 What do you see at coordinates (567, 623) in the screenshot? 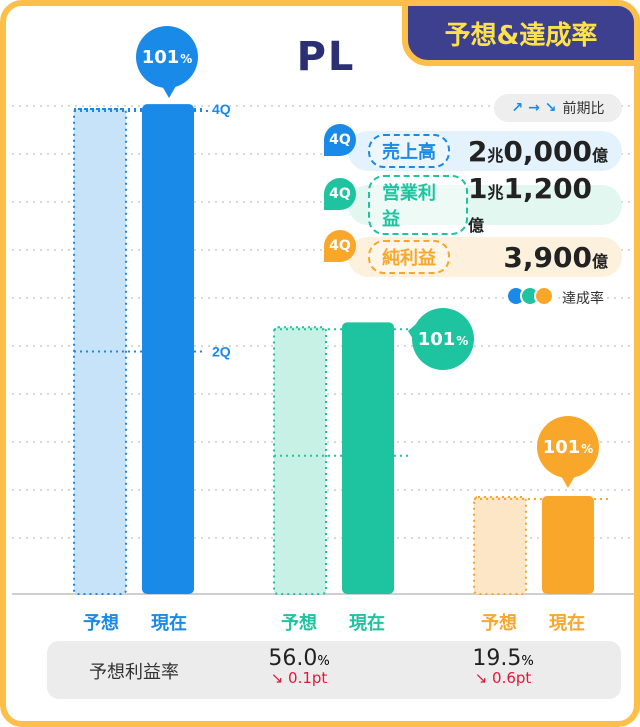
I see `x-label-net-current: 現在` at bounding box center [567, 623].